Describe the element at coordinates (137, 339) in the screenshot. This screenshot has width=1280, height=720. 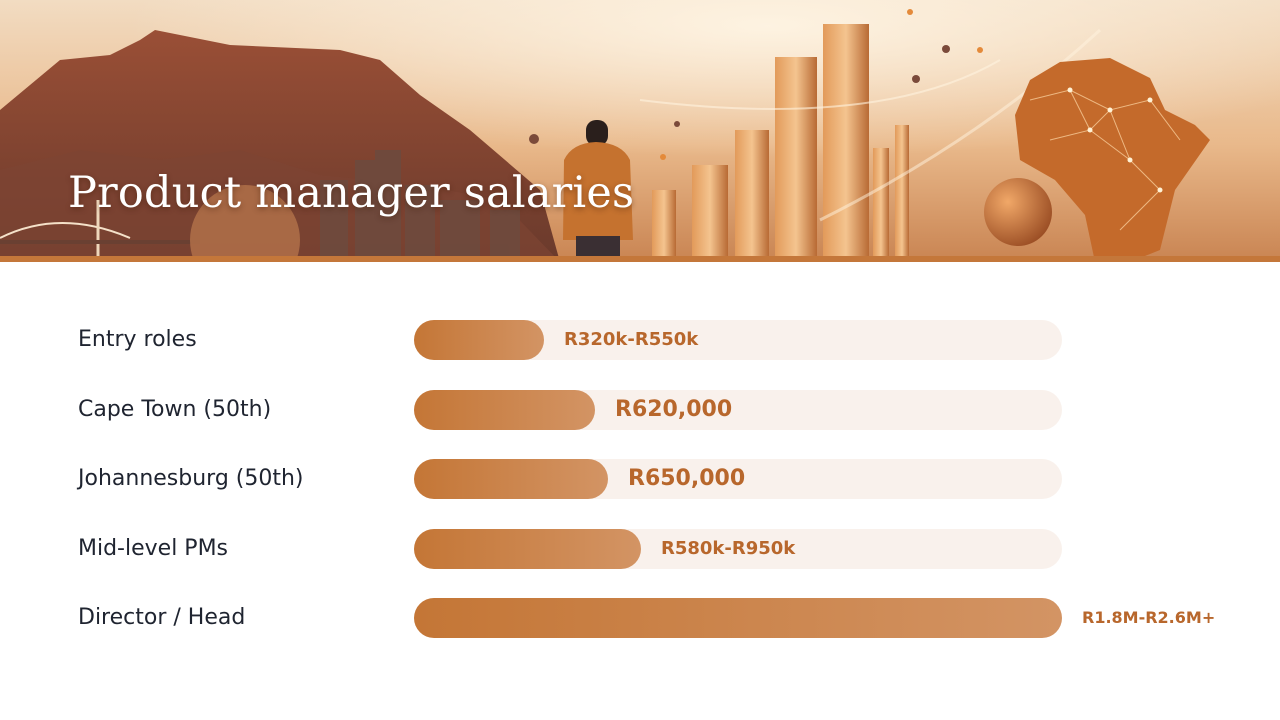
I see `category-label: Entry roles` at that location.